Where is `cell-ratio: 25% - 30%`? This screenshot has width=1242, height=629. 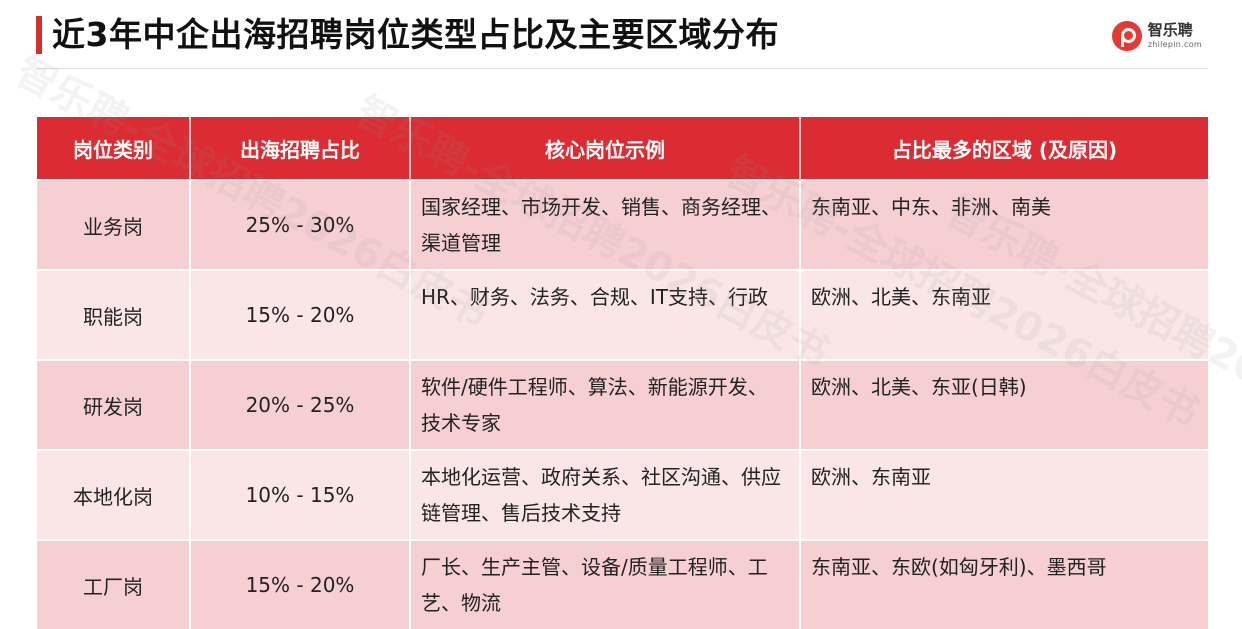
cell-ratio: 25% - 30% is located at coordinates (300, 224).